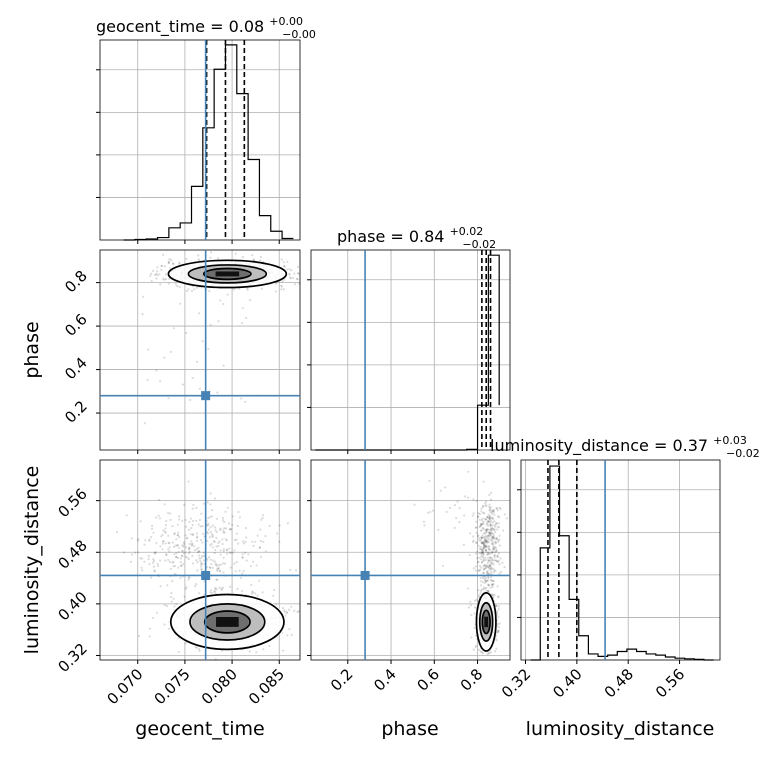  What do you see at coordinates (227, 621) in the screenshot?
I see `contour-line` at bounding box center [227, 621].